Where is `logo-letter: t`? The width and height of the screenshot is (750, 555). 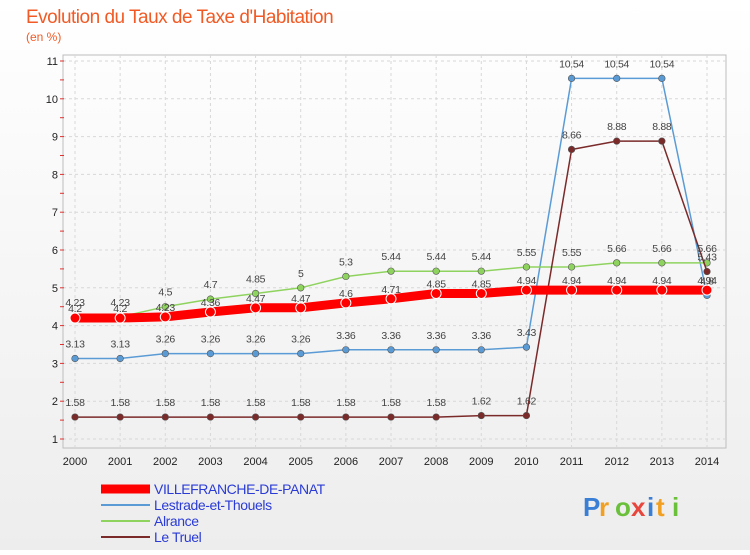 logo-letter: t is located at coordinates (660, 507).